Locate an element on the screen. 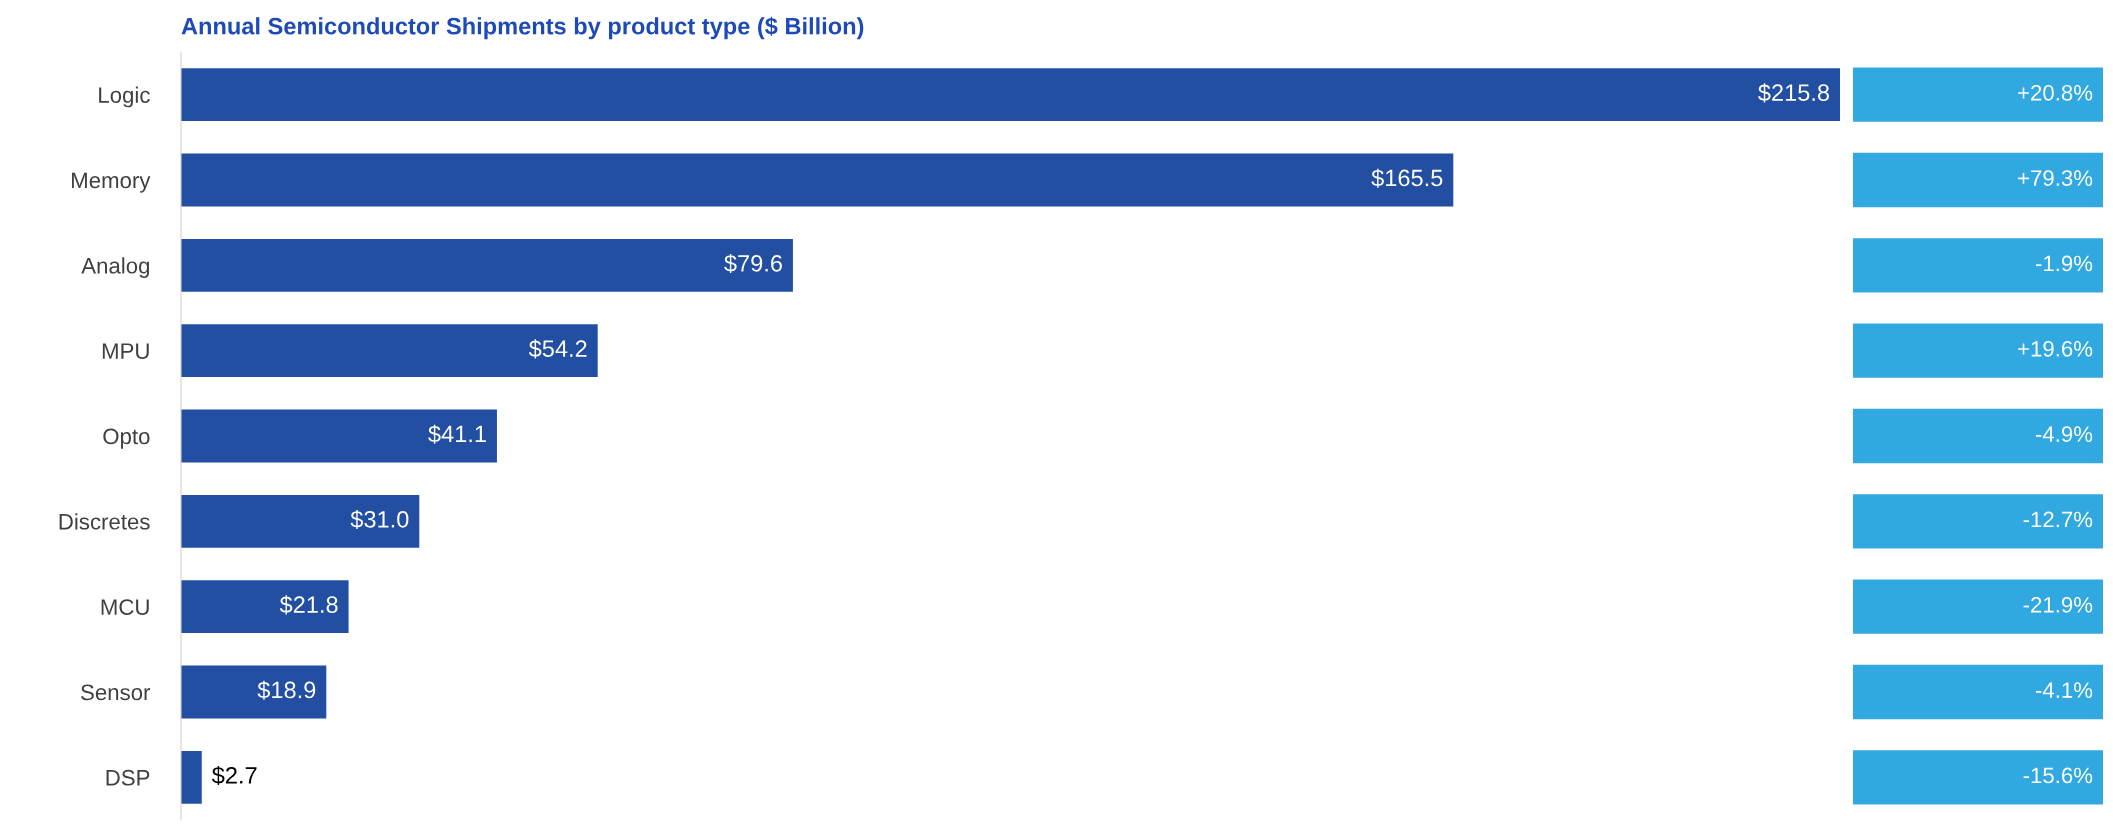 The height and width of the screenshot is (830, 2113). y-tick-label: Logic is located at coordinates (124, 97).